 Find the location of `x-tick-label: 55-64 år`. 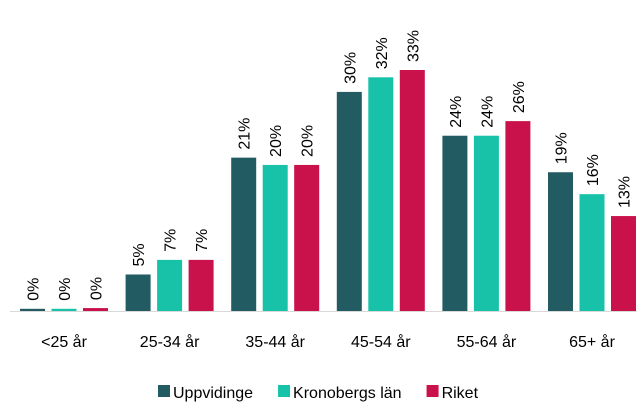

x-tick-label: 55-64 år is located at coordinates (487, 342).